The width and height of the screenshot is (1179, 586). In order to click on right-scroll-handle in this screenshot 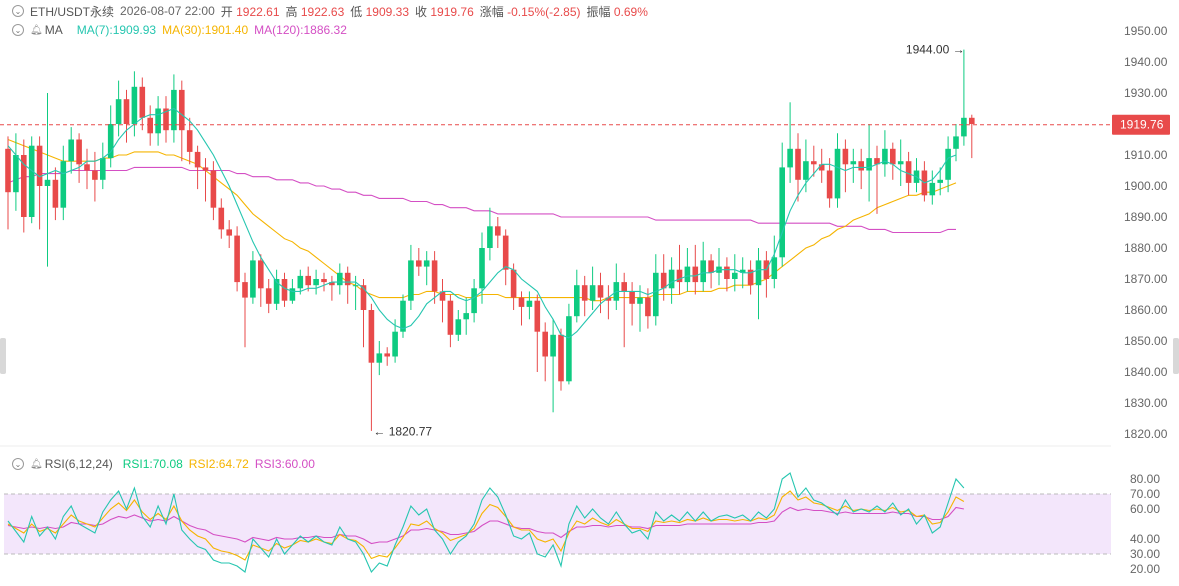, I will do `click(1176, 356)`.